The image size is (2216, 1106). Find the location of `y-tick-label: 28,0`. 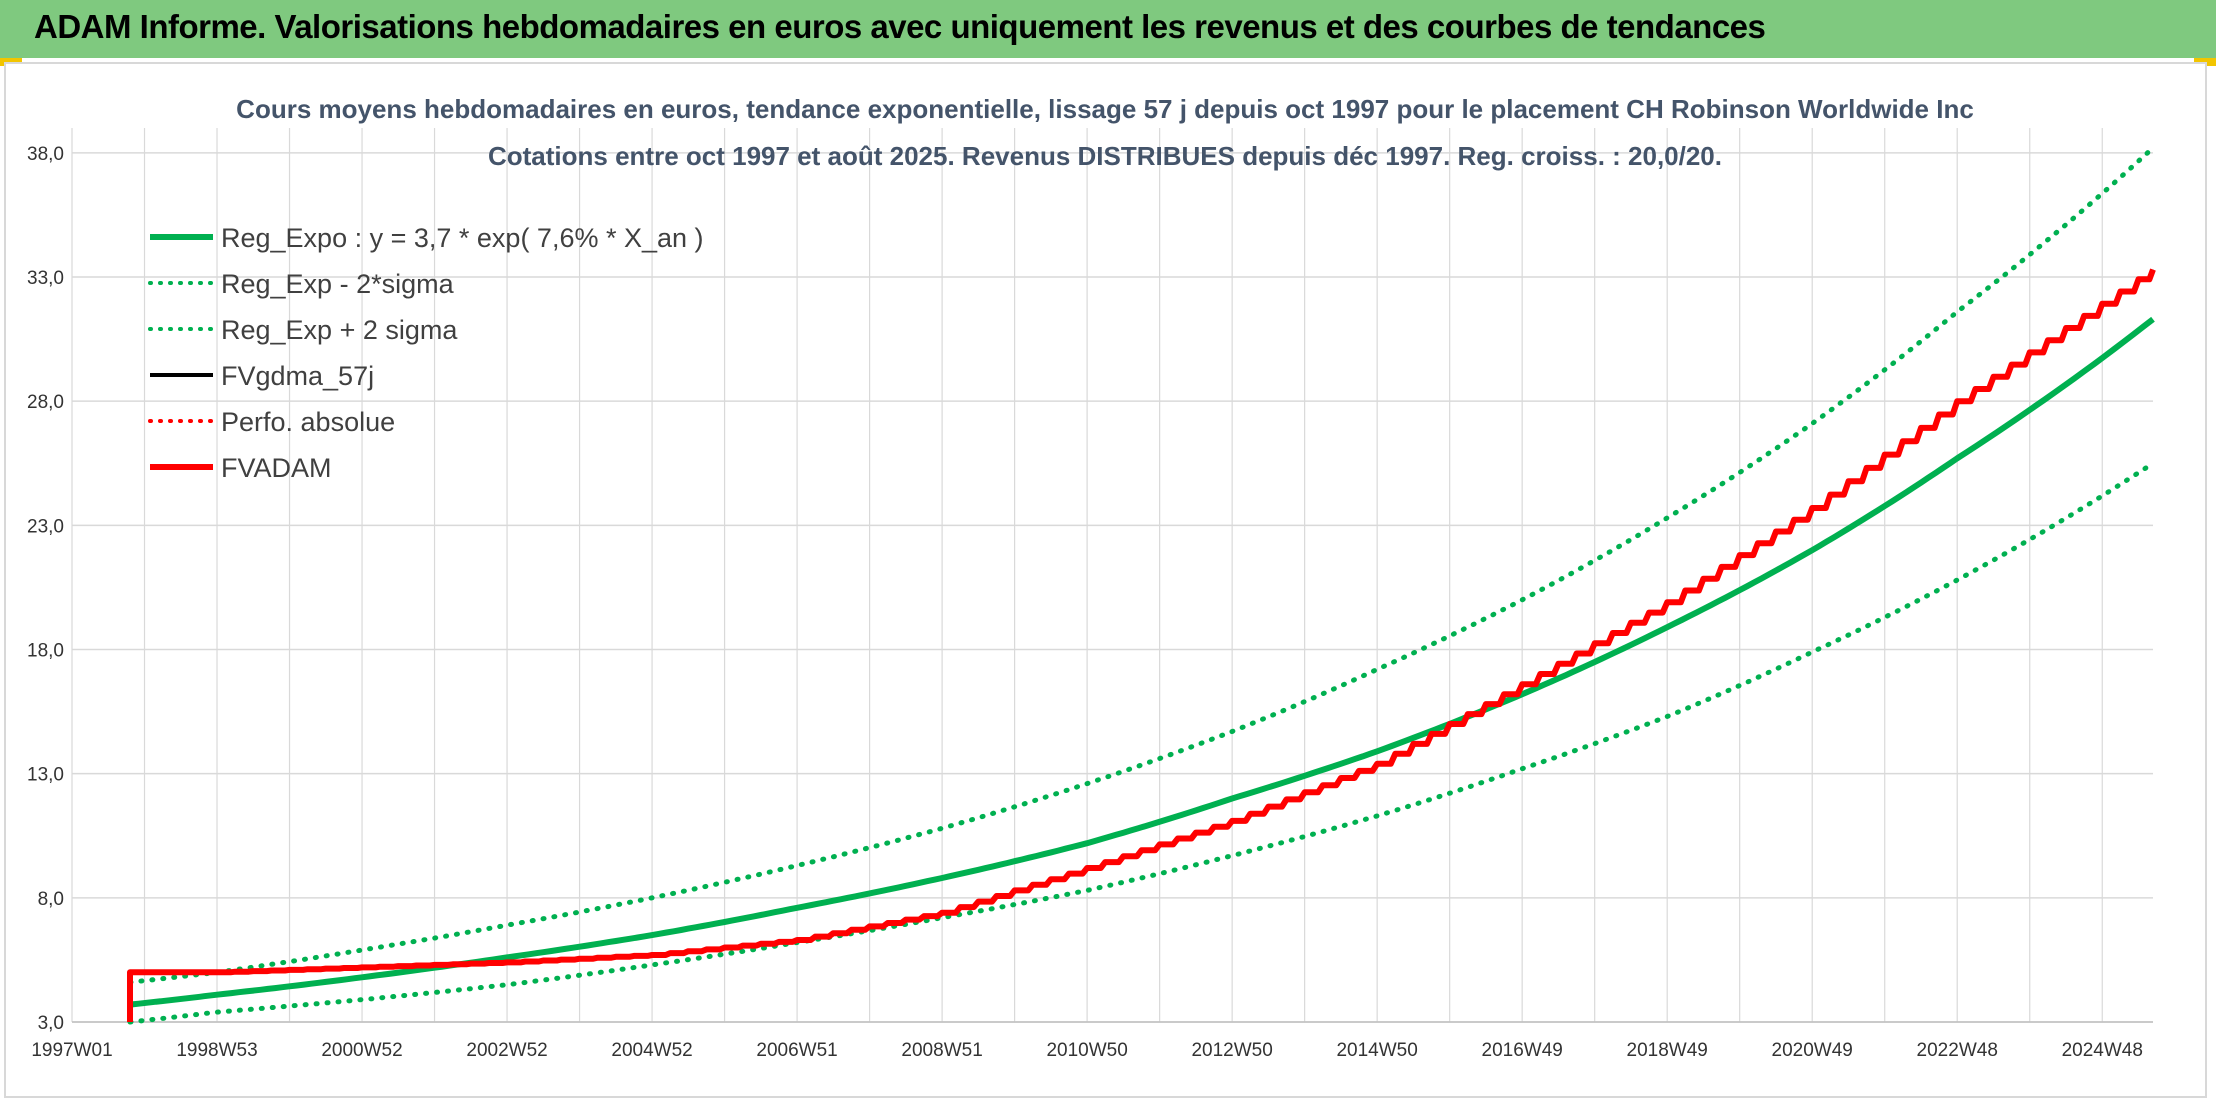

y-tick-label: 28,0 is located at coordinates (45, 402).